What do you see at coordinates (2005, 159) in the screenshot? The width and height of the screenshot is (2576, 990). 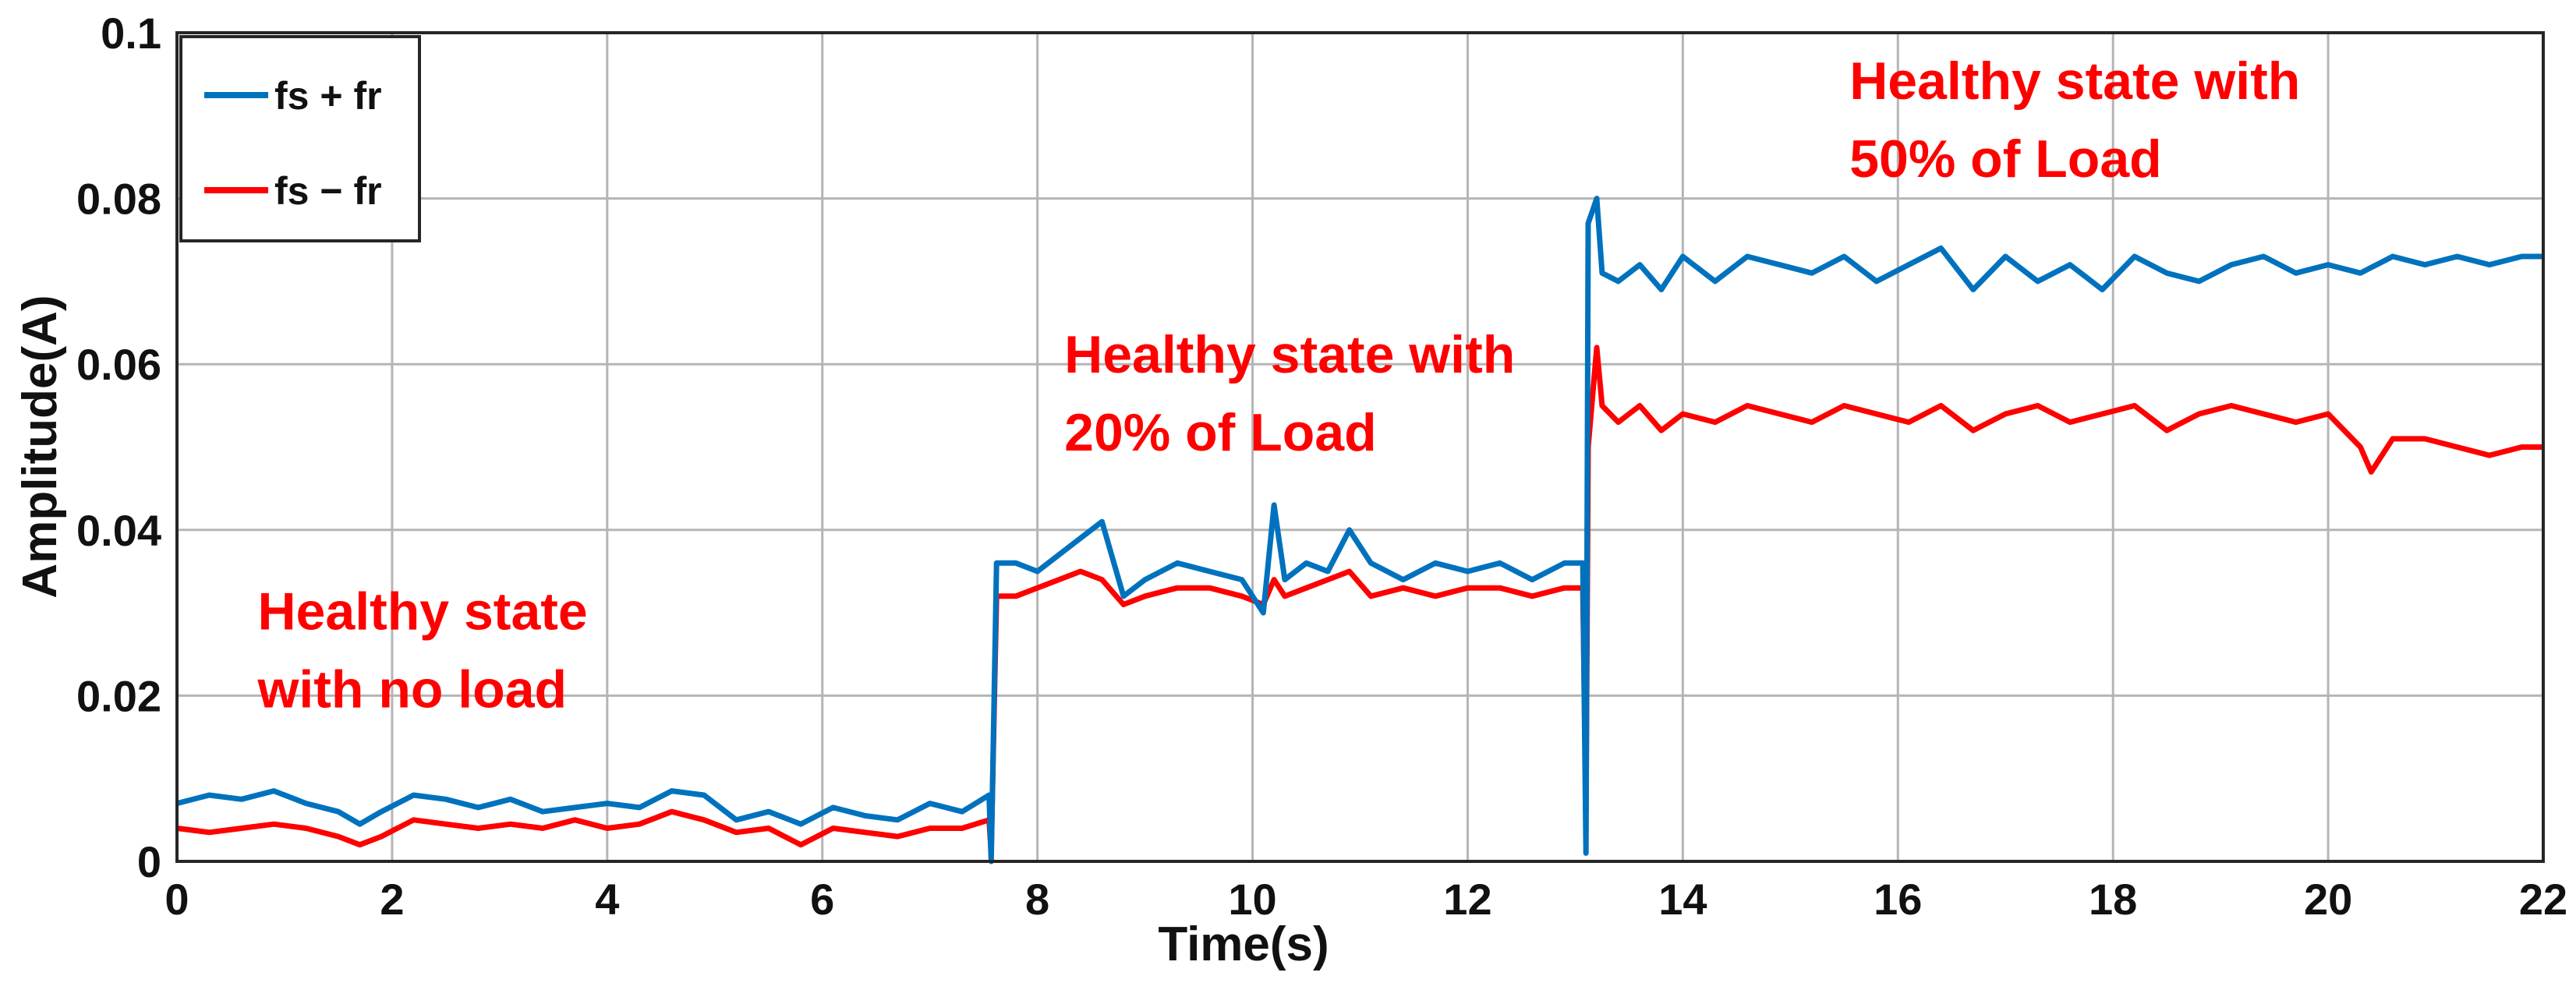 I see `annotation-line: 50% of Load` at bounding box center [2005, 159].